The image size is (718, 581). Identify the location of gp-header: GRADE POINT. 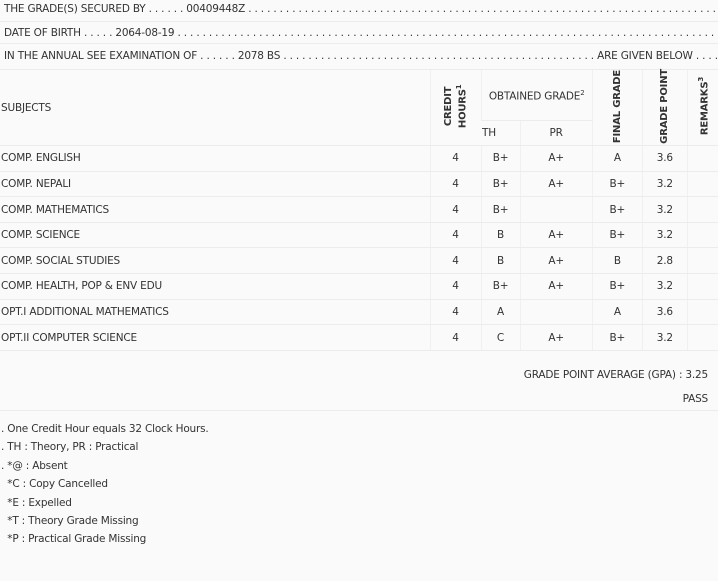
(664, 108).